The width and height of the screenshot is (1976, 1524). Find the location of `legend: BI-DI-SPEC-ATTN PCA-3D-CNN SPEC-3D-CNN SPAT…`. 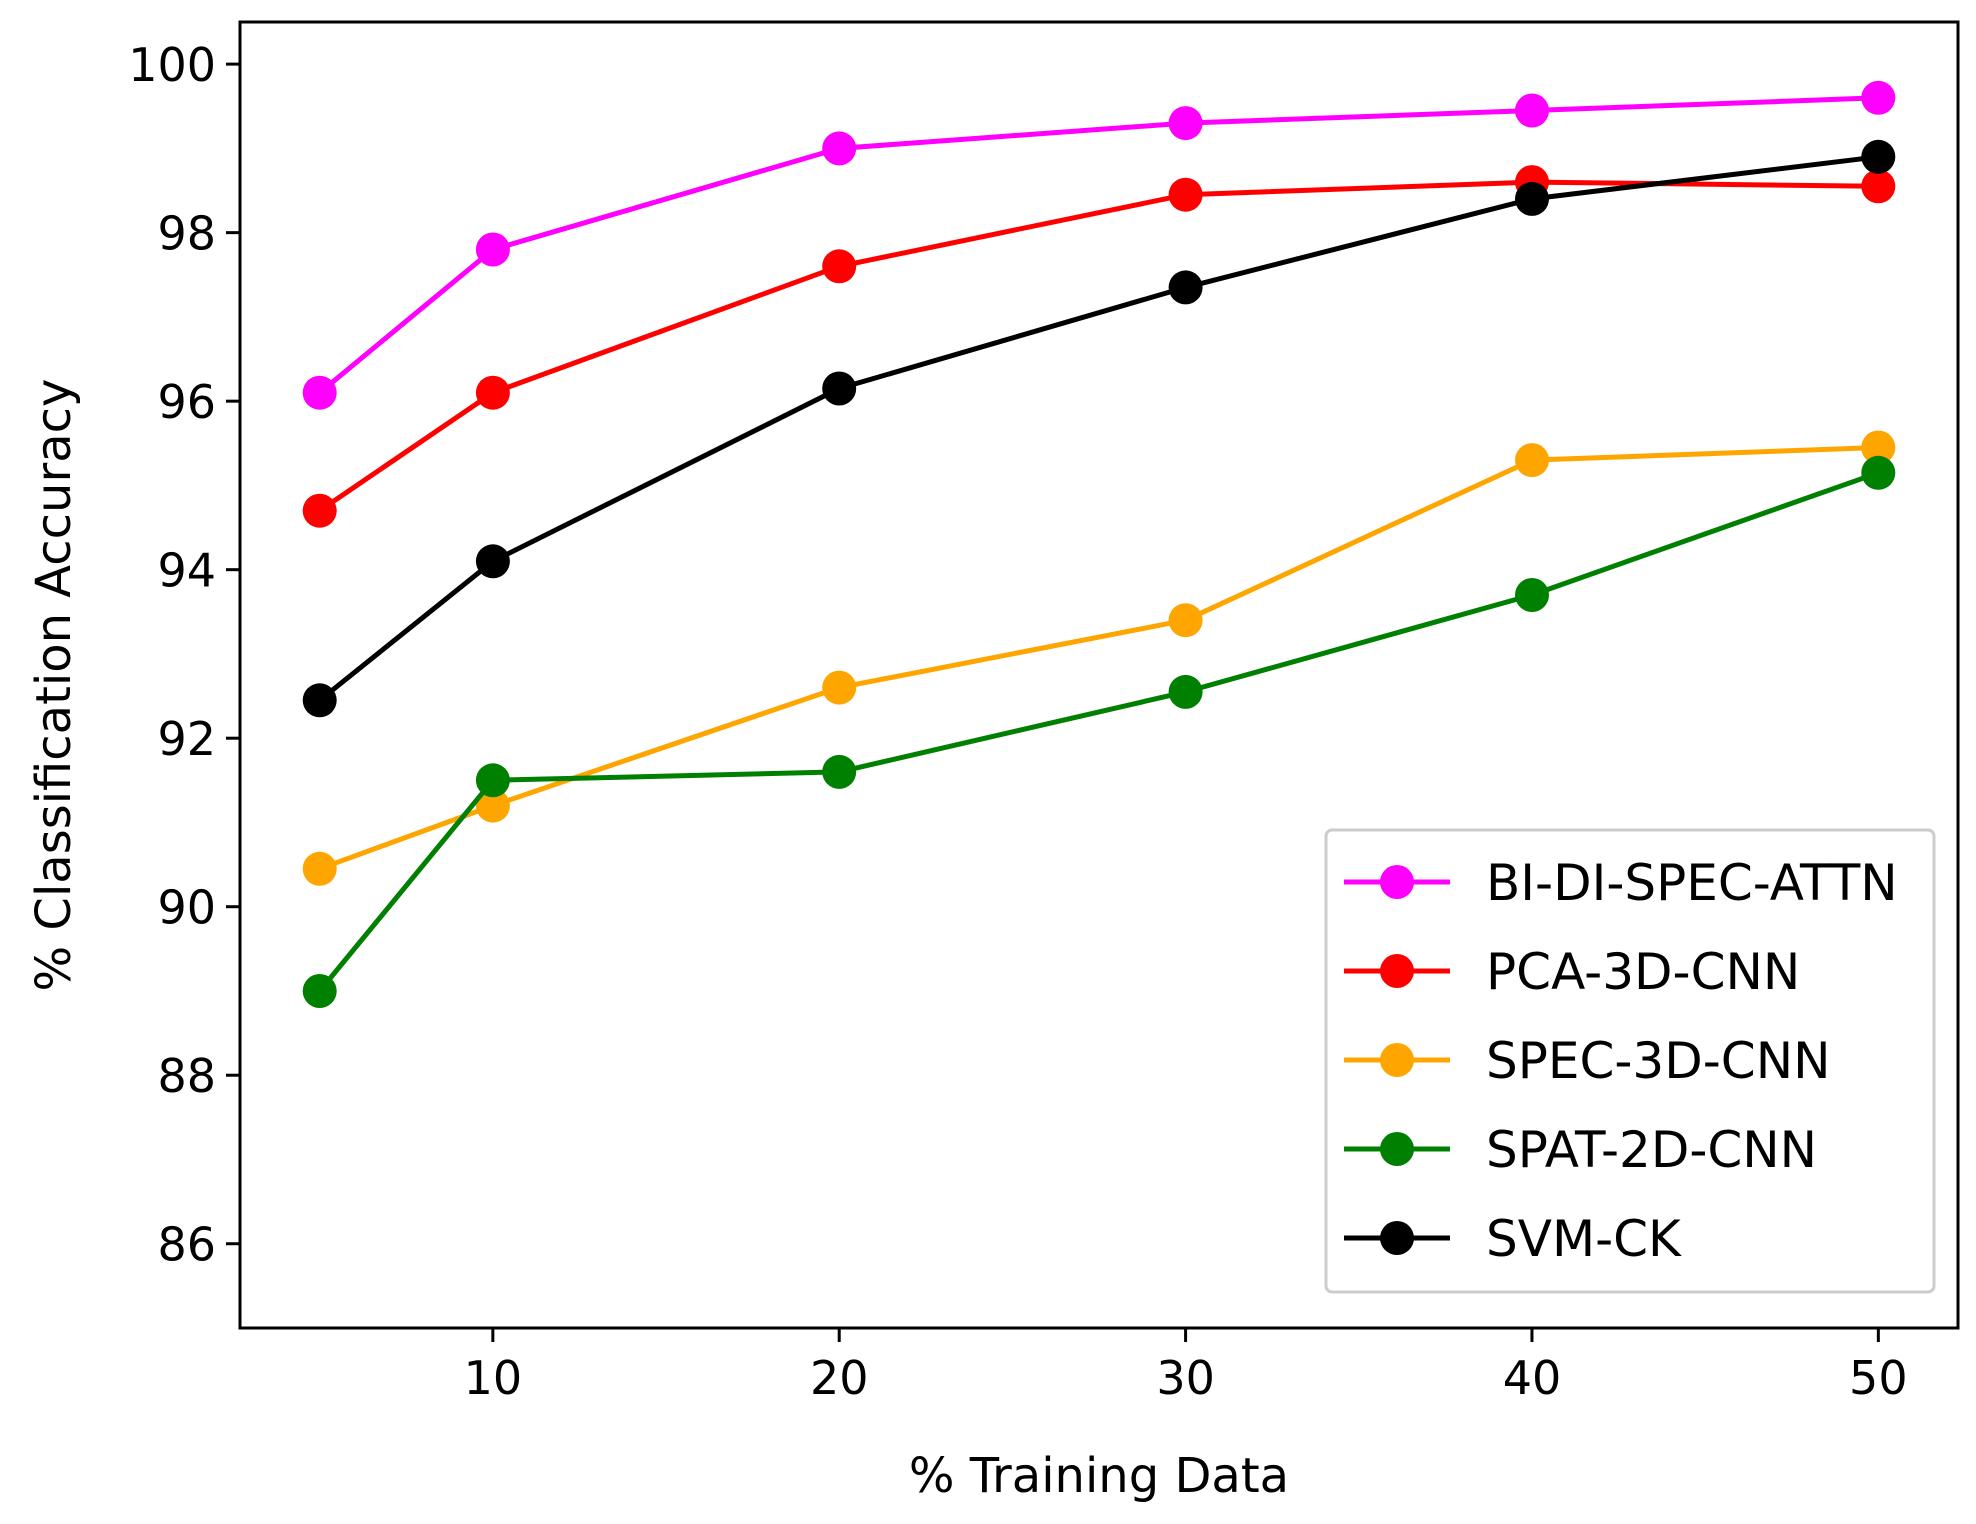

legend: BI-DI-SPEC-ATTN PCA-3D-CNN SPEC-3D-CNN SPAT… is located at coordinates (1630, 1061).